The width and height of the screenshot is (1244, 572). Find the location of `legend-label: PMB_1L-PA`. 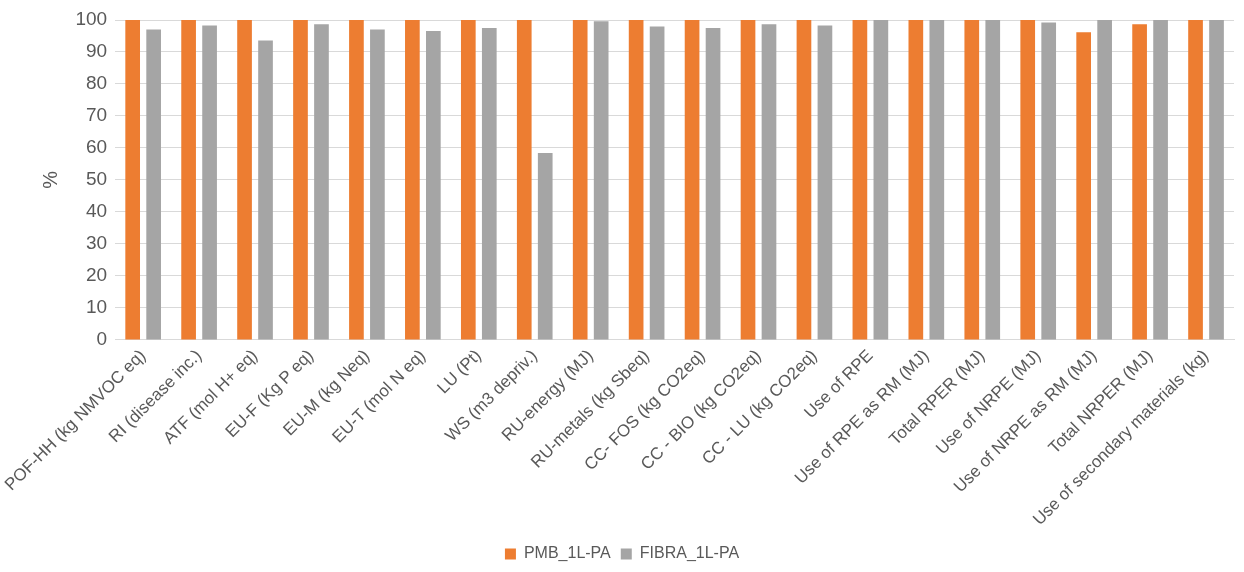

legend-label: PMB_1L-PA is located at coordinates (567, 553).